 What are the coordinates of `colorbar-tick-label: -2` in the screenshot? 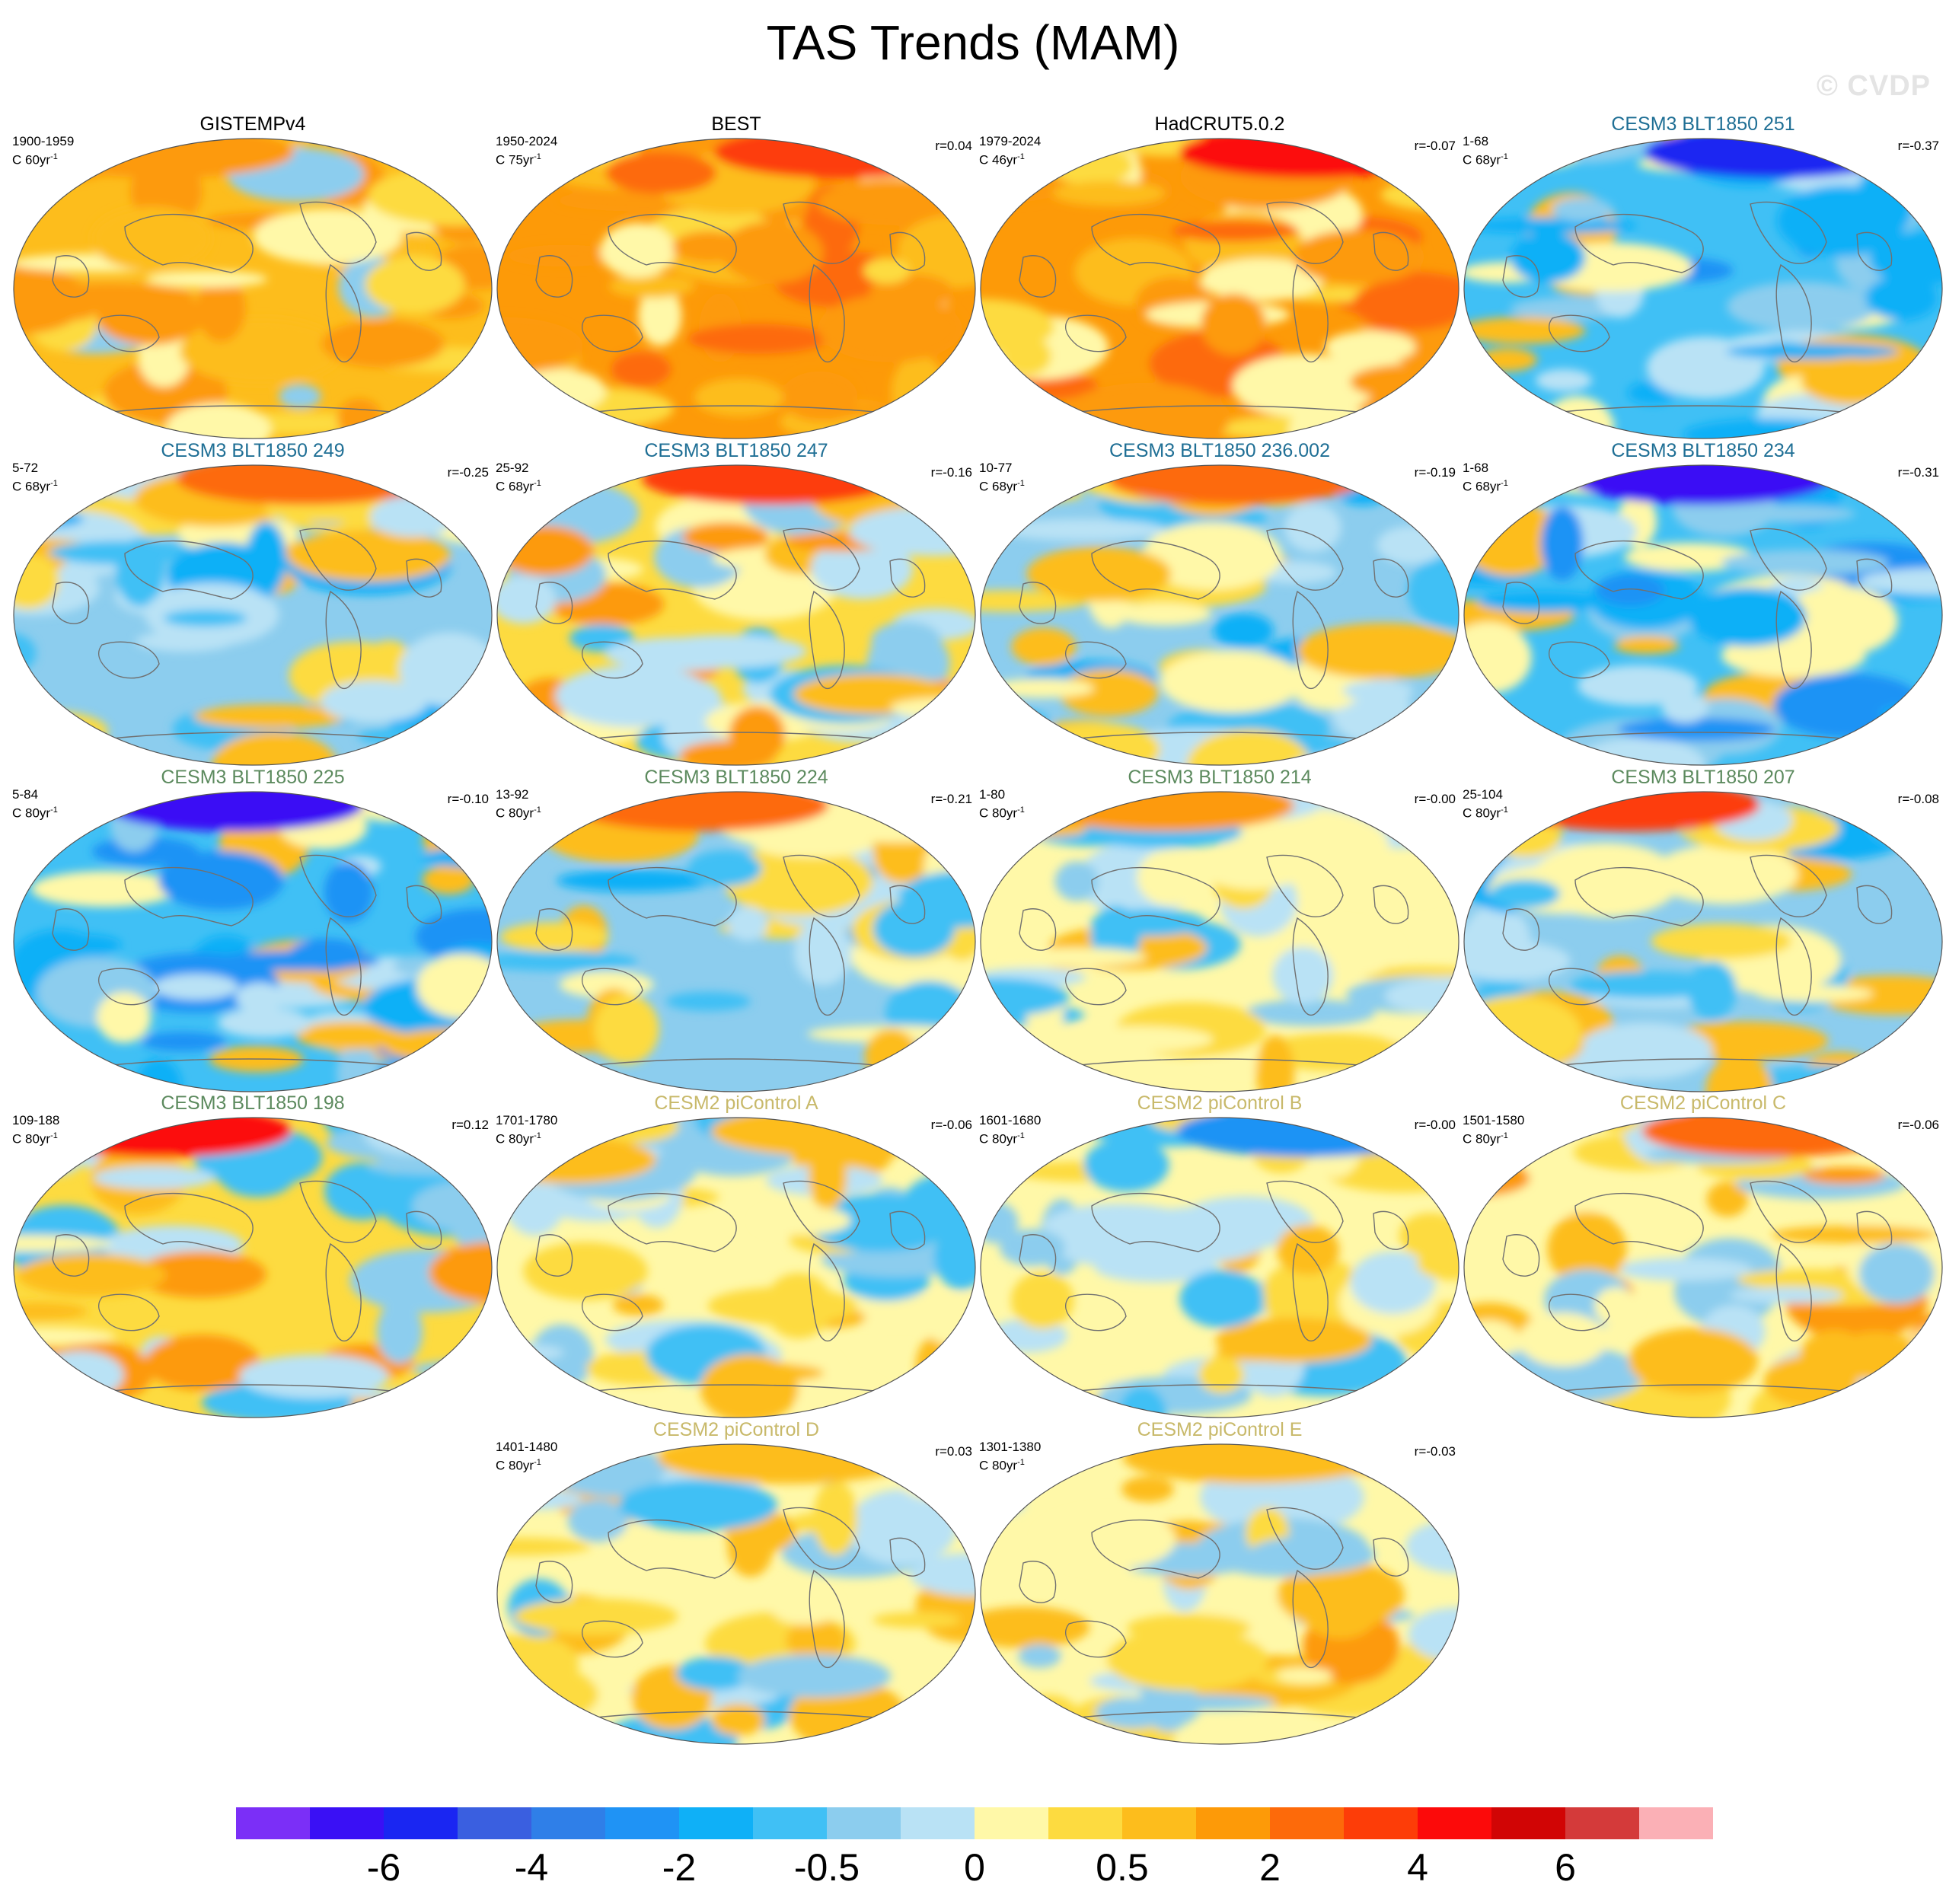 It's located at (679, 1868).